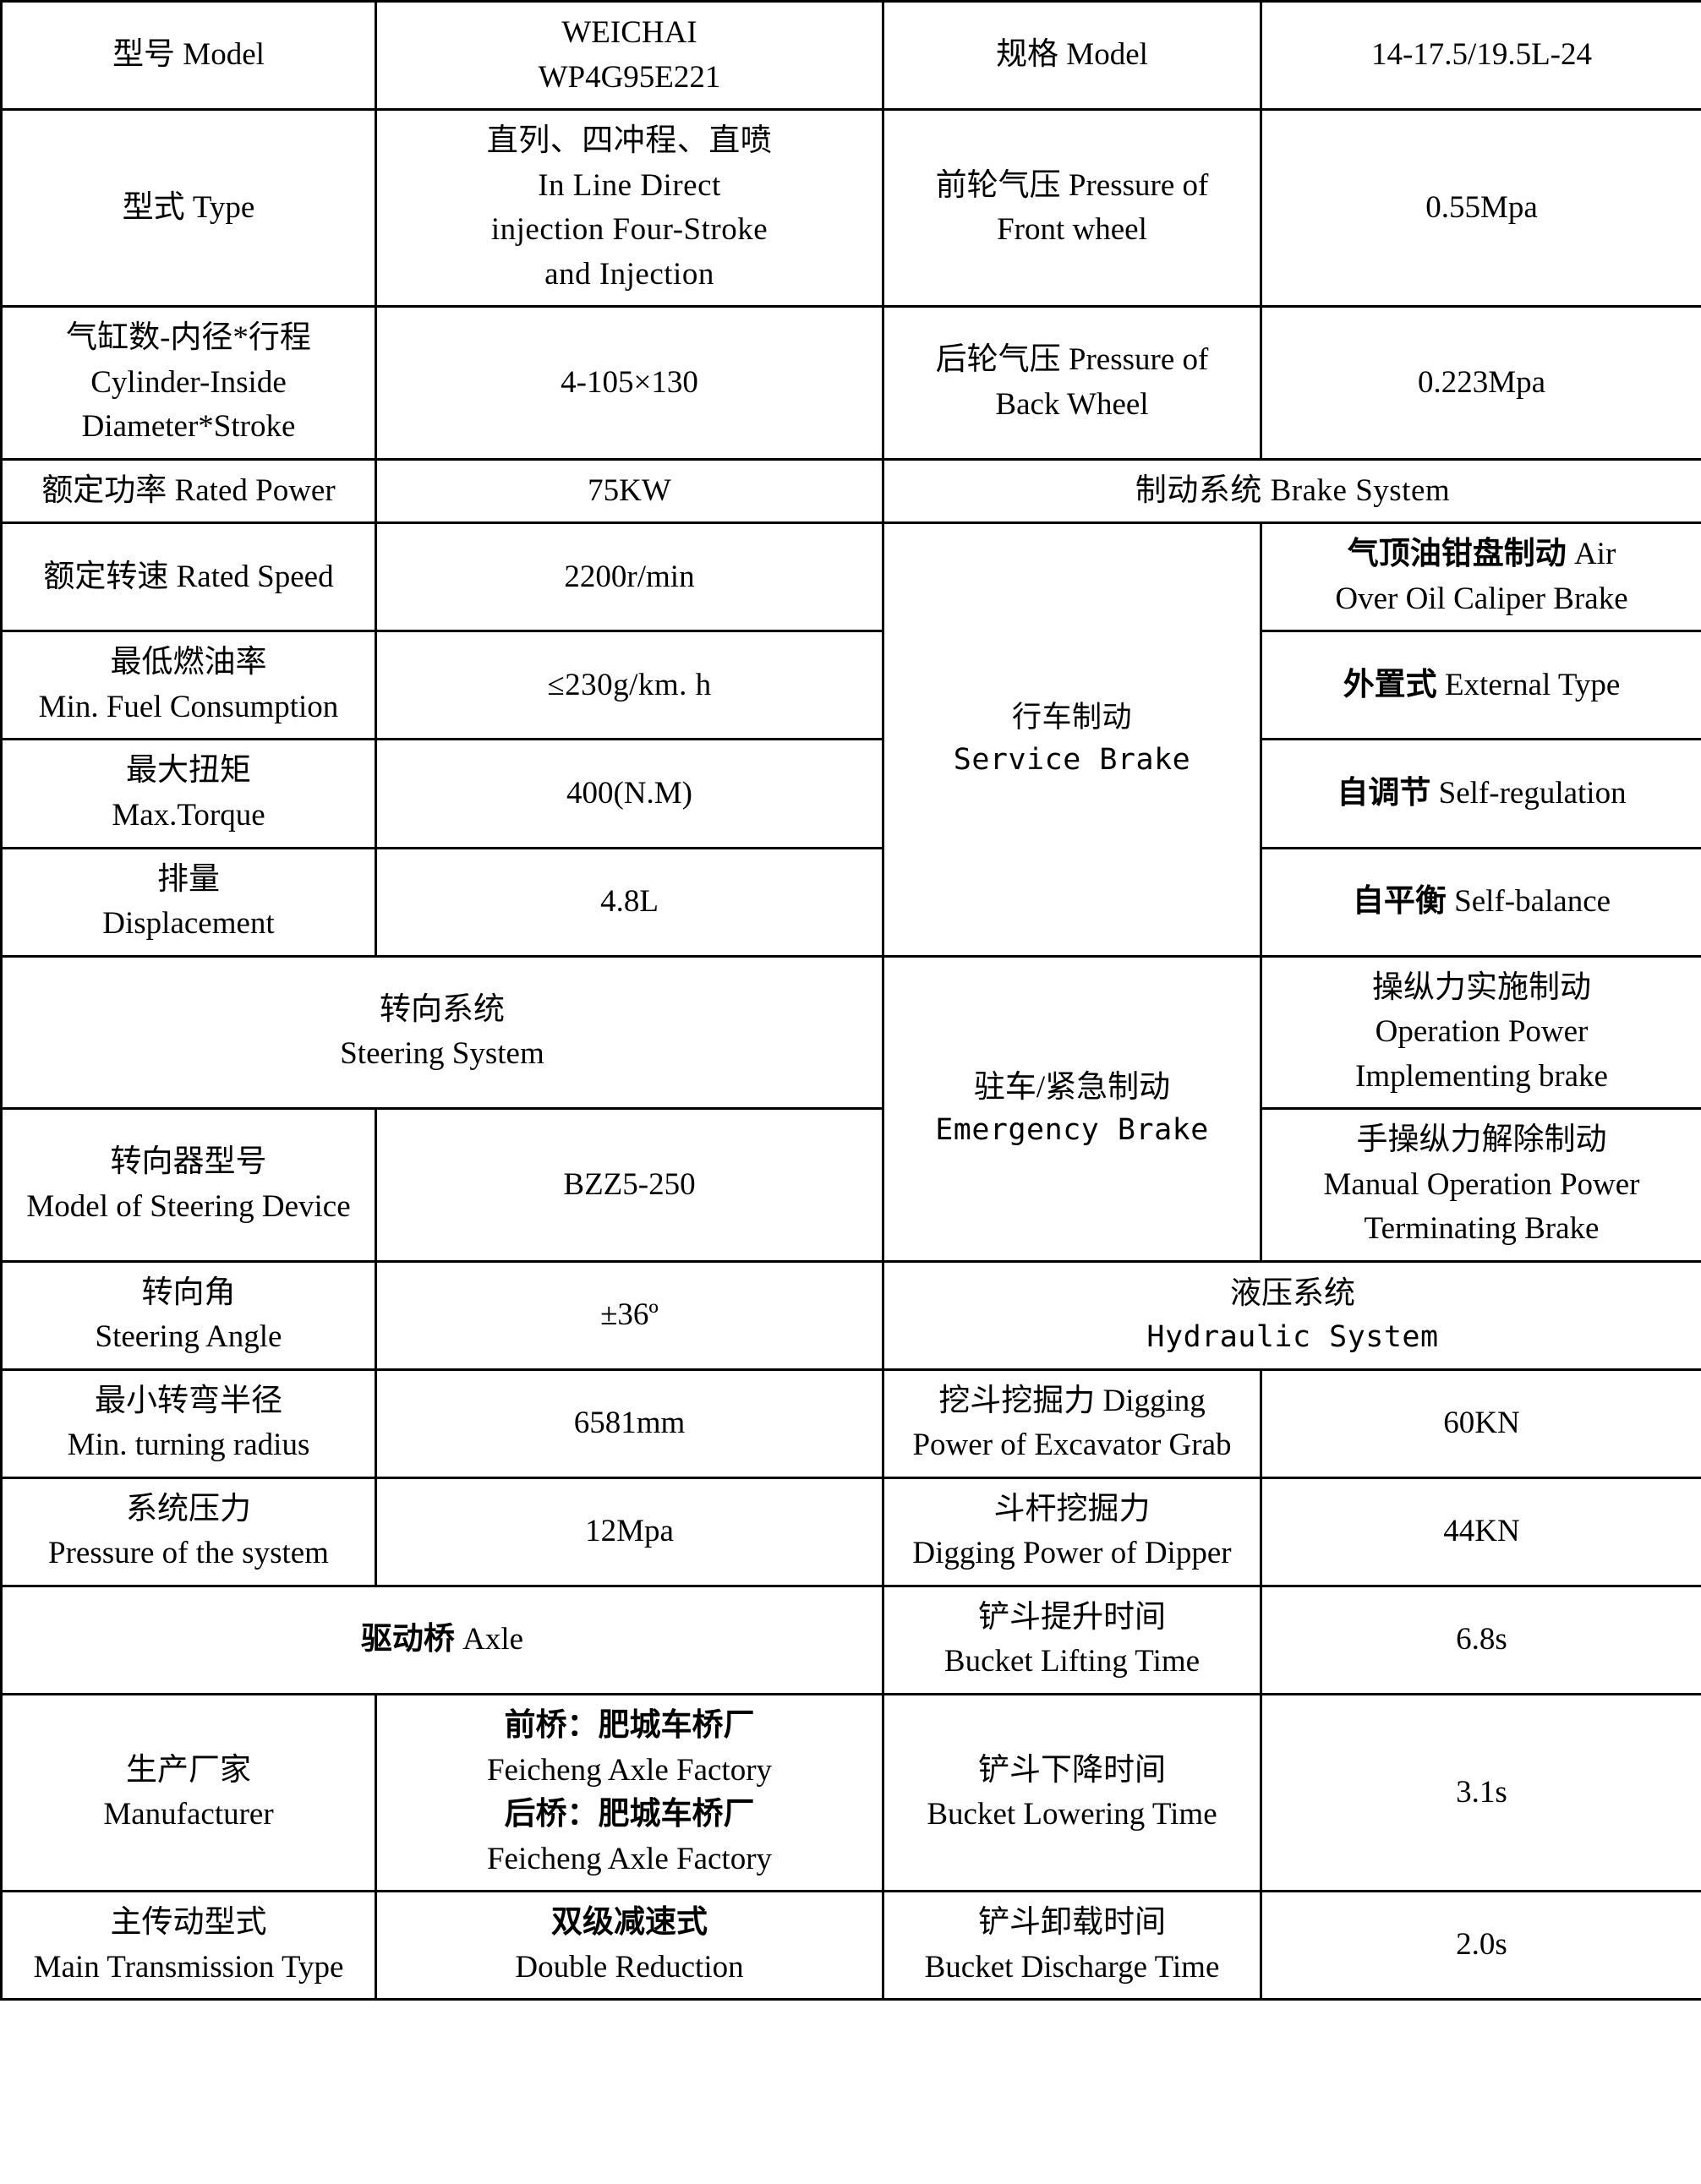 This screenshot has height=2184, width=1701. I want to click on displacement-label-line1: 排量, so click(188, 879).